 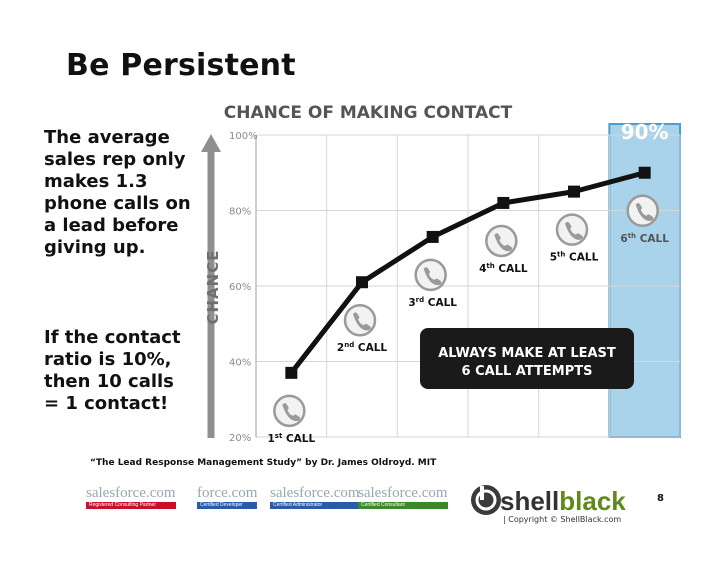 I want to click on y-axis-label: CHANCE, so click(x=213, y=287).